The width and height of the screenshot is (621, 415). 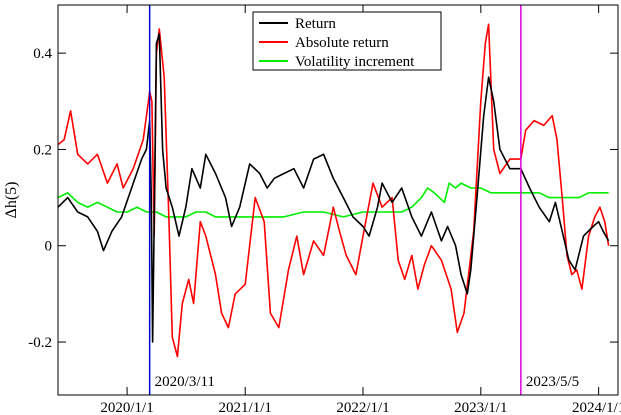 I want to click on legend-label-absolute-return: Absolute return, so click(x=342, y=43).